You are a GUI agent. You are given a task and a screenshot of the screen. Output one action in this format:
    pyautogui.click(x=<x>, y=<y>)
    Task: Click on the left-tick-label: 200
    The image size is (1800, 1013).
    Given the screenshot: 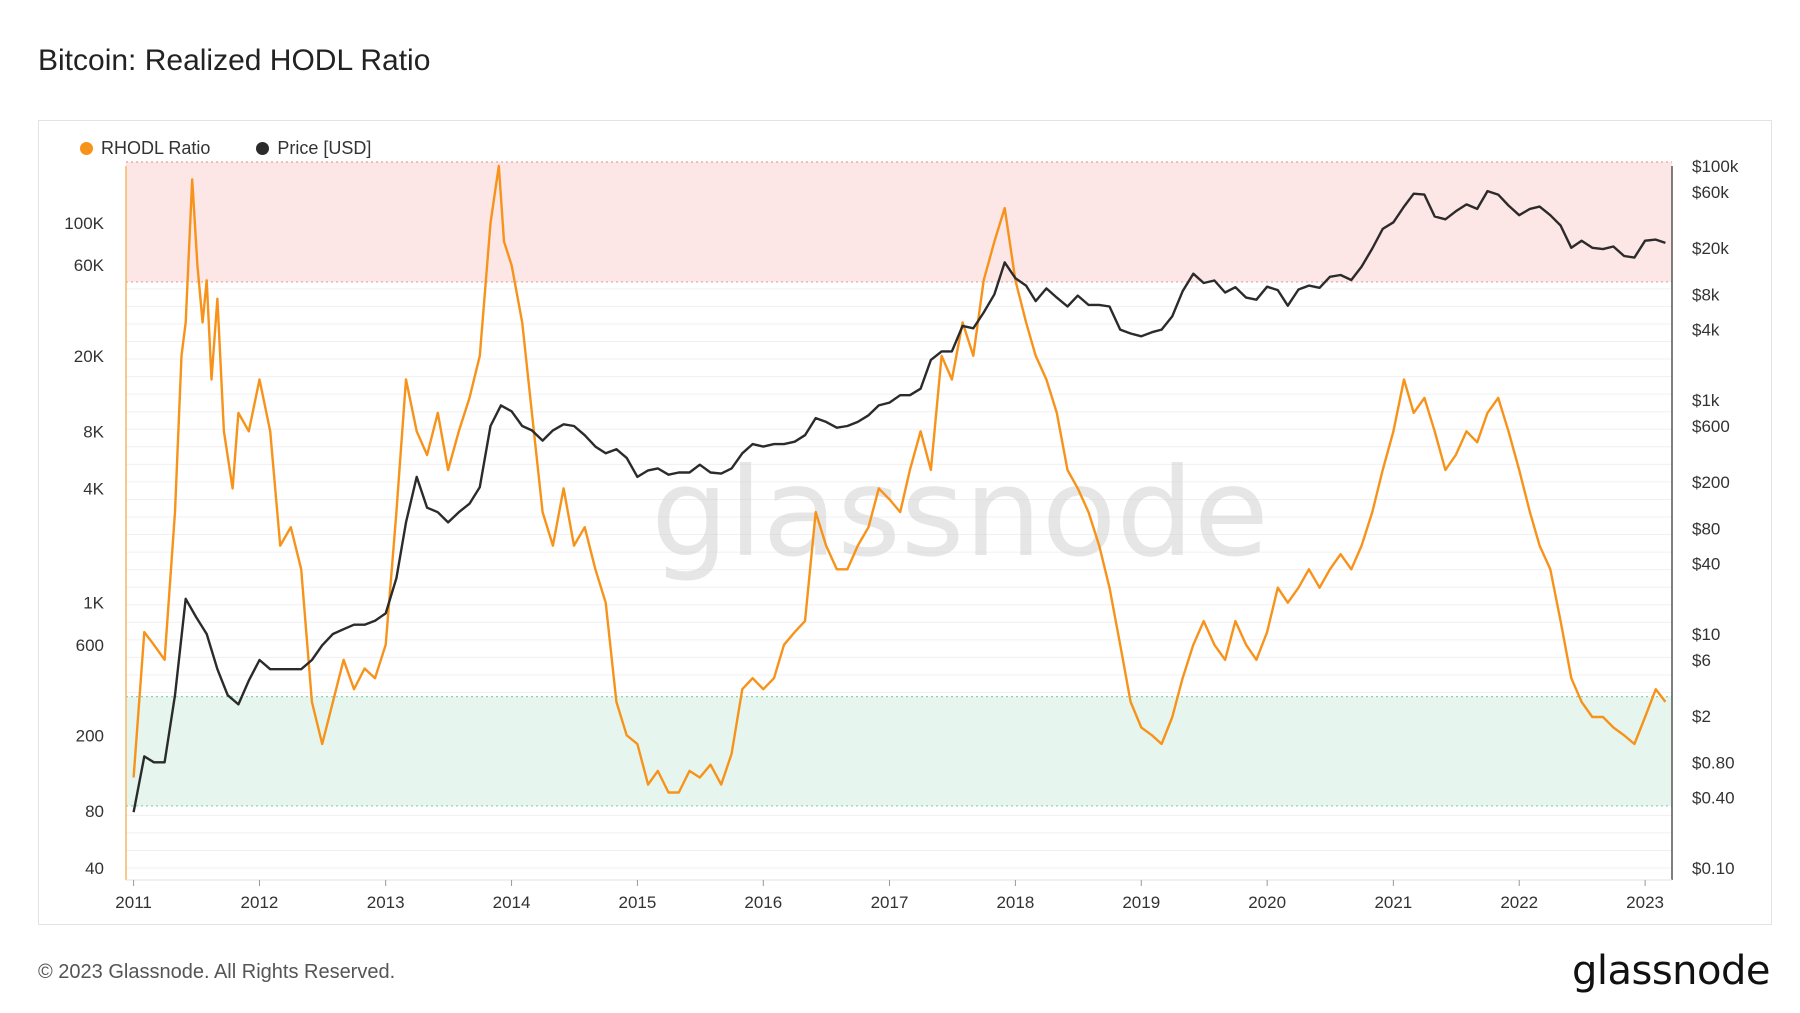 What is the action you would take?
    pyautogui.click(x=90, y=735)
    